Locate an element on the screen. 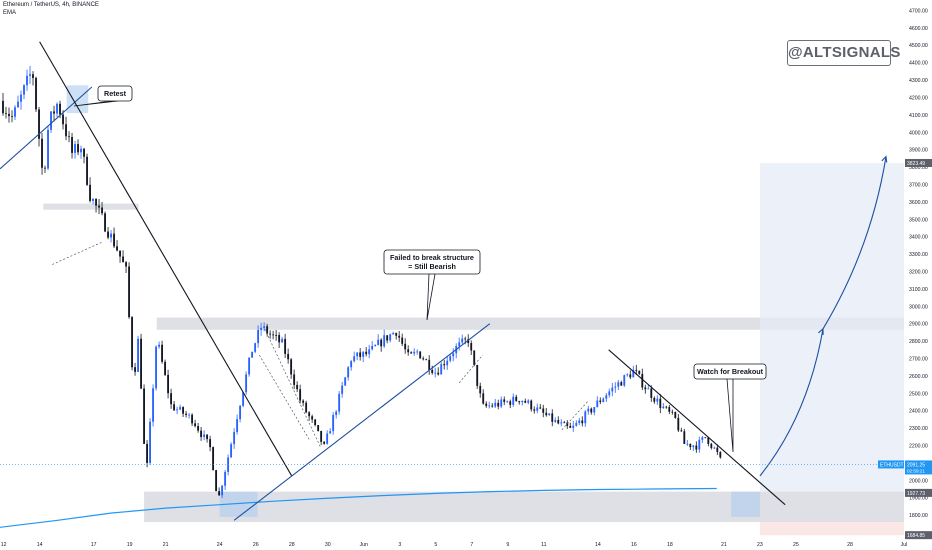 The height and width of the screenshot is (550, 932). stop-price-tag: 1684.85 is located at coordinates (918, 535).